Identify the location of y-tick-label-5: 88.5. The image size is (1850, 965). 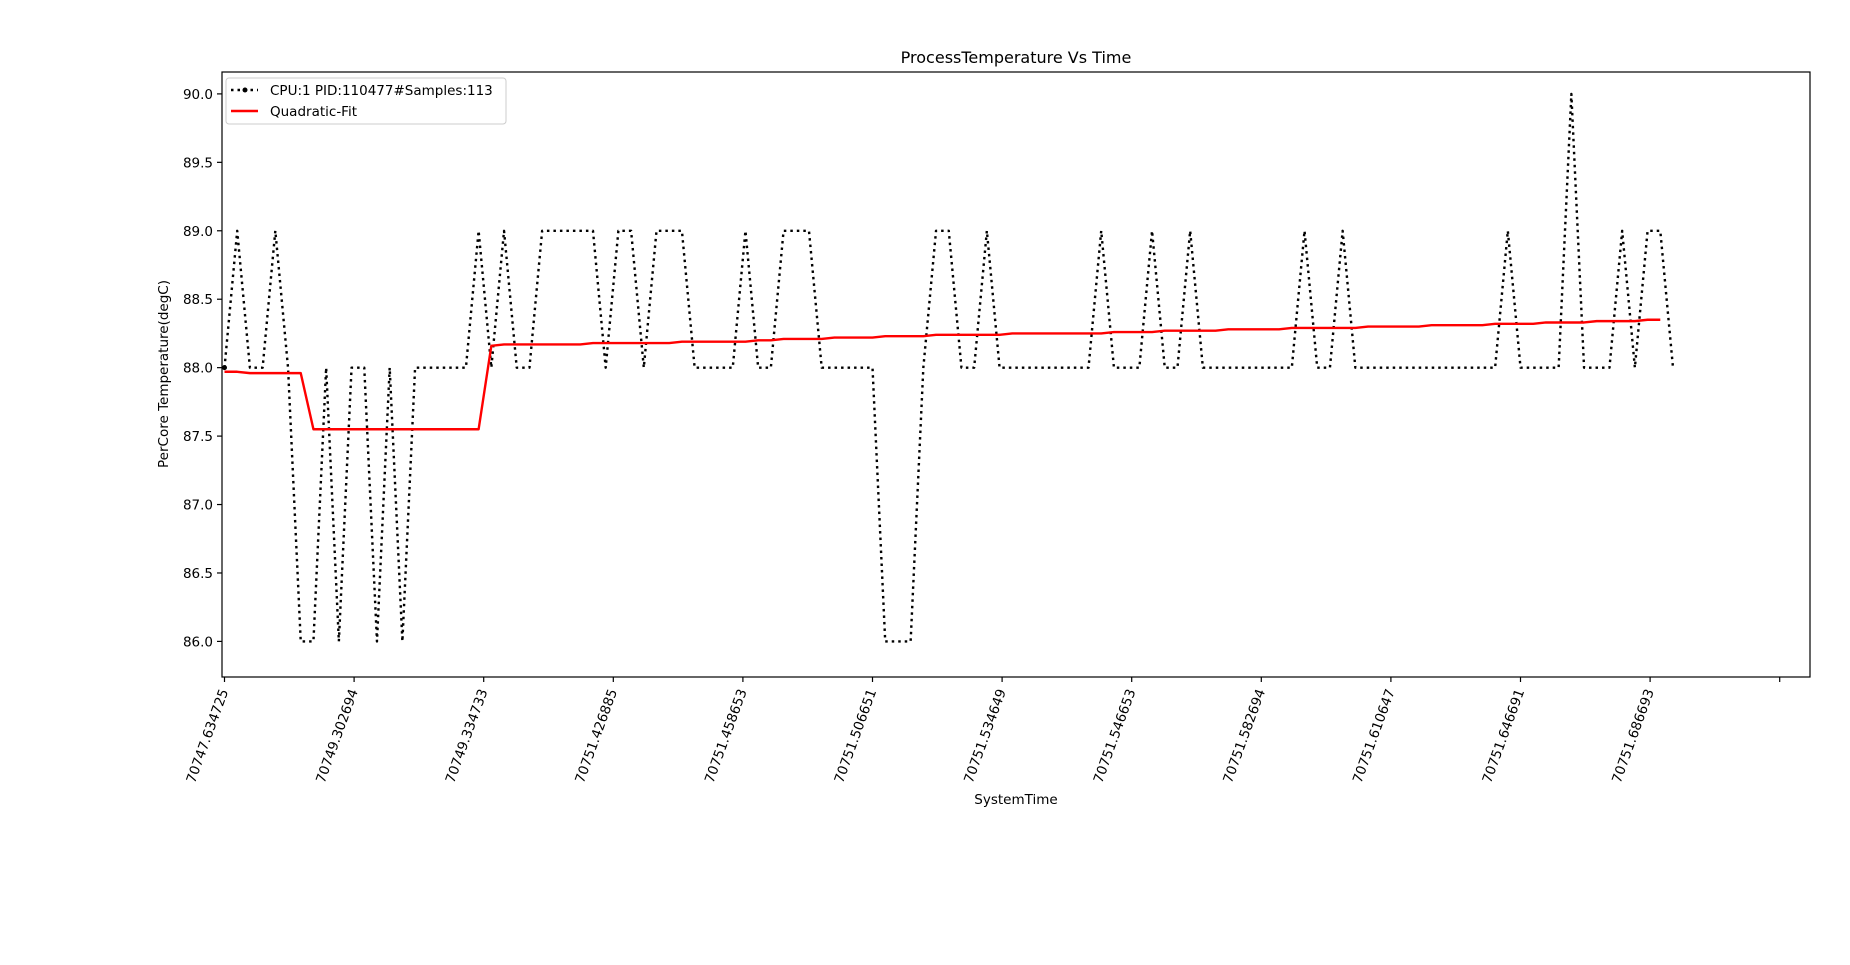
(198, 300).